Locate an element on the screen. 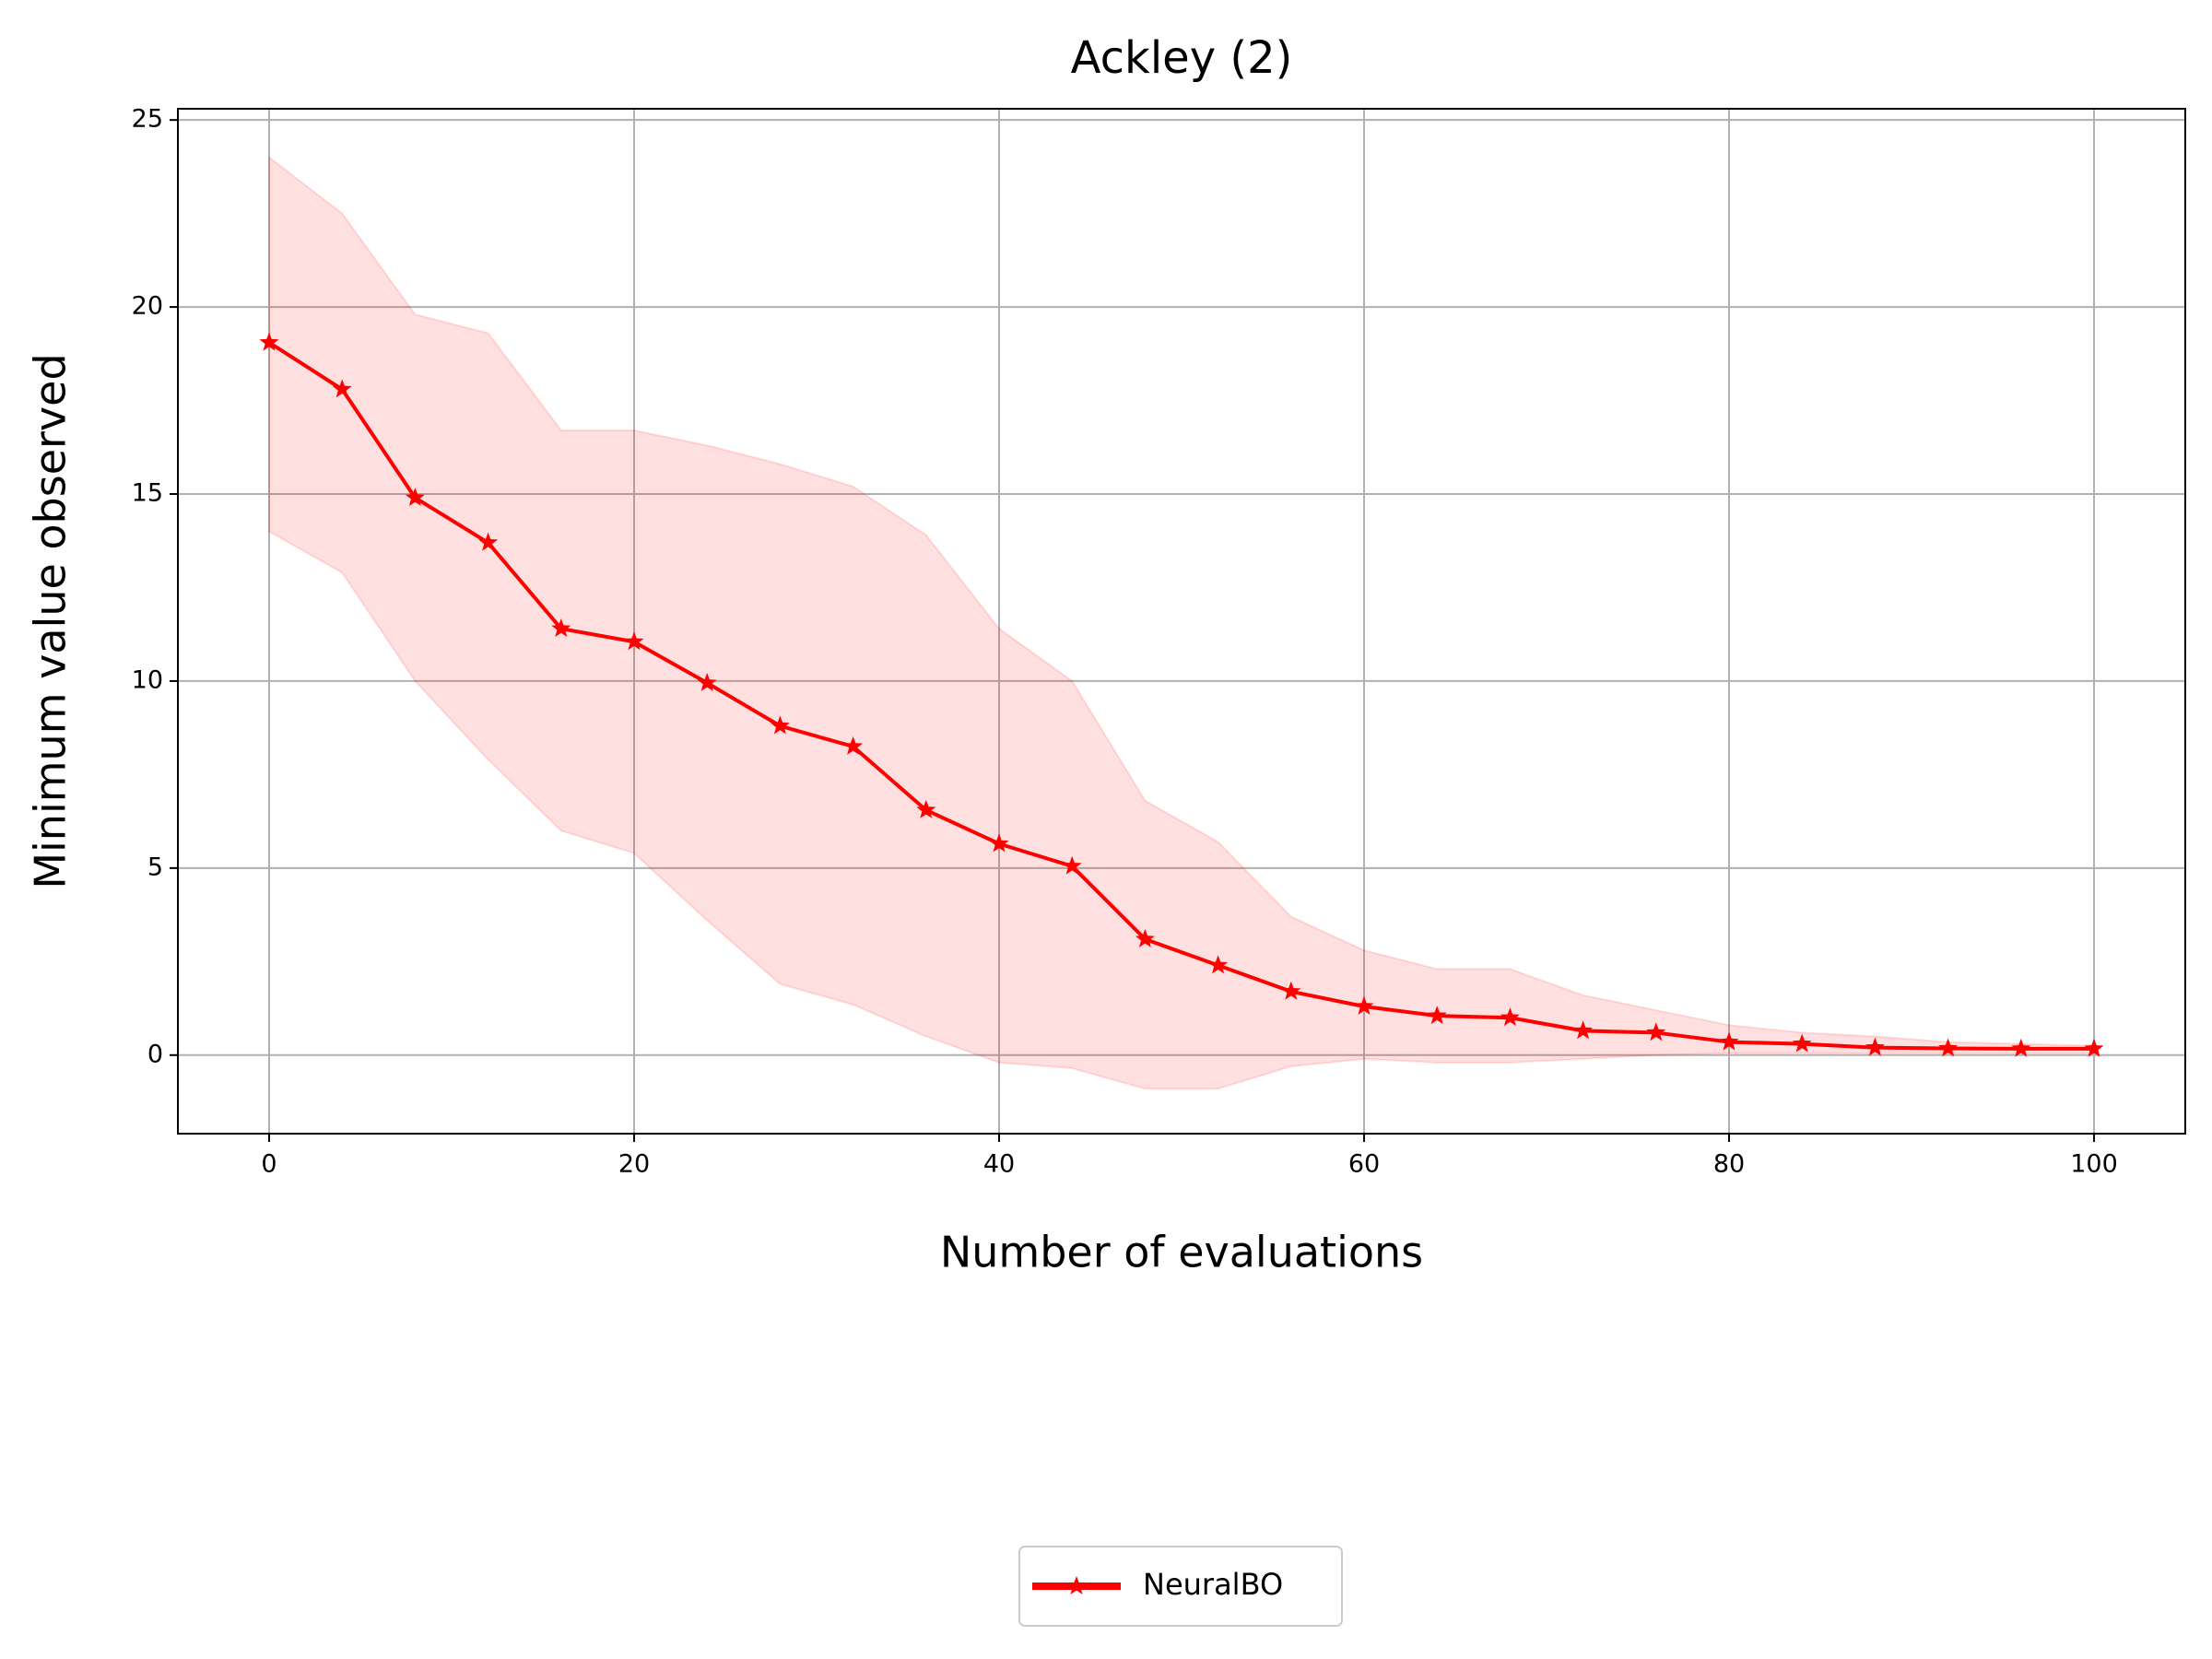 The image size is (2212, 1659). y-tick-label: 0 is located at coordinates (155, 1054).